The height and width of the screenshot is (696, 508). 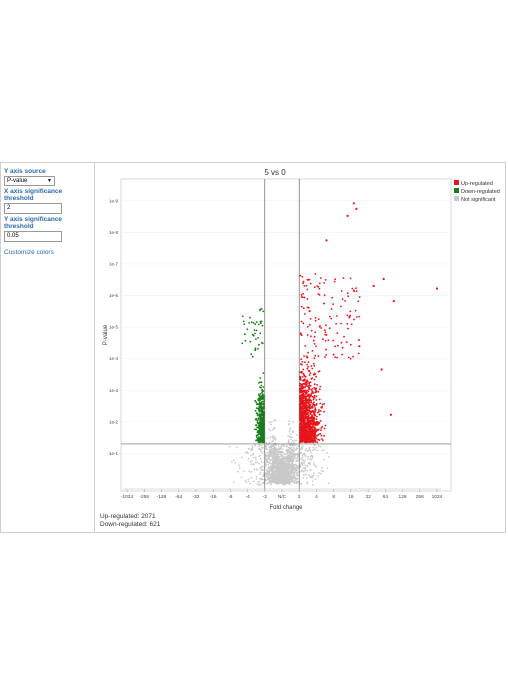 I want to click on x-tick-label: -16, so click(x=213, y=497).